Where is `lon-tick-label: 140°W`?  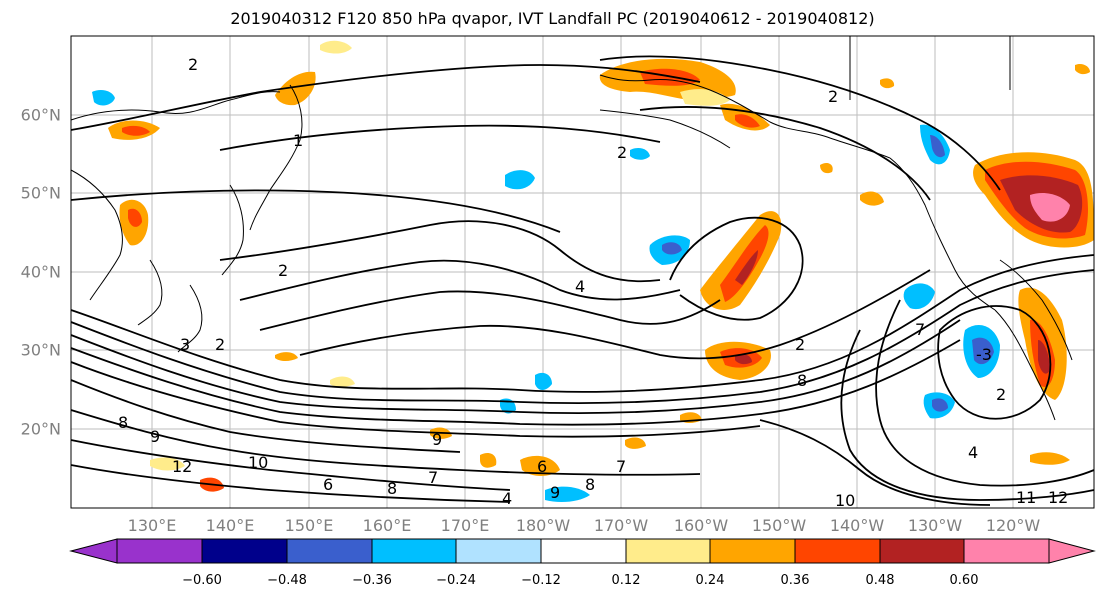 lon-tick-label: 140°W is located at coordinates (857, 525).